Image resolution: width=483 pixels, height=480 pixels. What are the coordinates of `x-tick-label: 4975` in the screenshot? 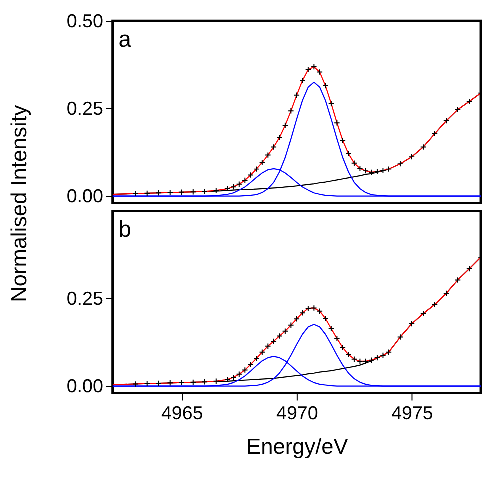 It's located at (413, 413).